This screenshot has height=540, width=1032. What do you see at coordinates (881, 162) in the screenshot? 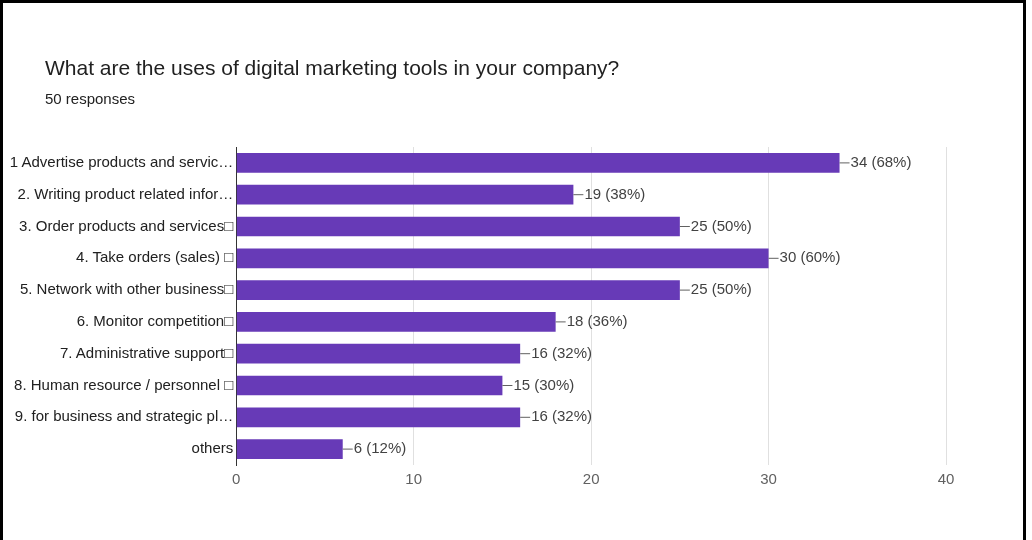
I see `data-label: 34 (68%)` at bounding box center [881, 162].